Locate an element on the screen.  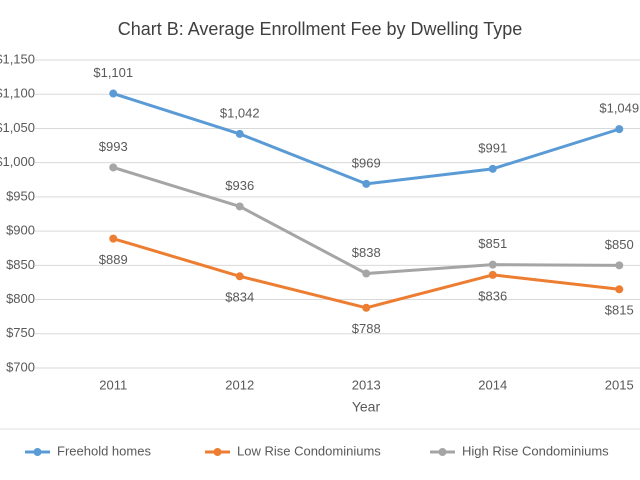
data-label: $836 is located at coordinates (492, 295).